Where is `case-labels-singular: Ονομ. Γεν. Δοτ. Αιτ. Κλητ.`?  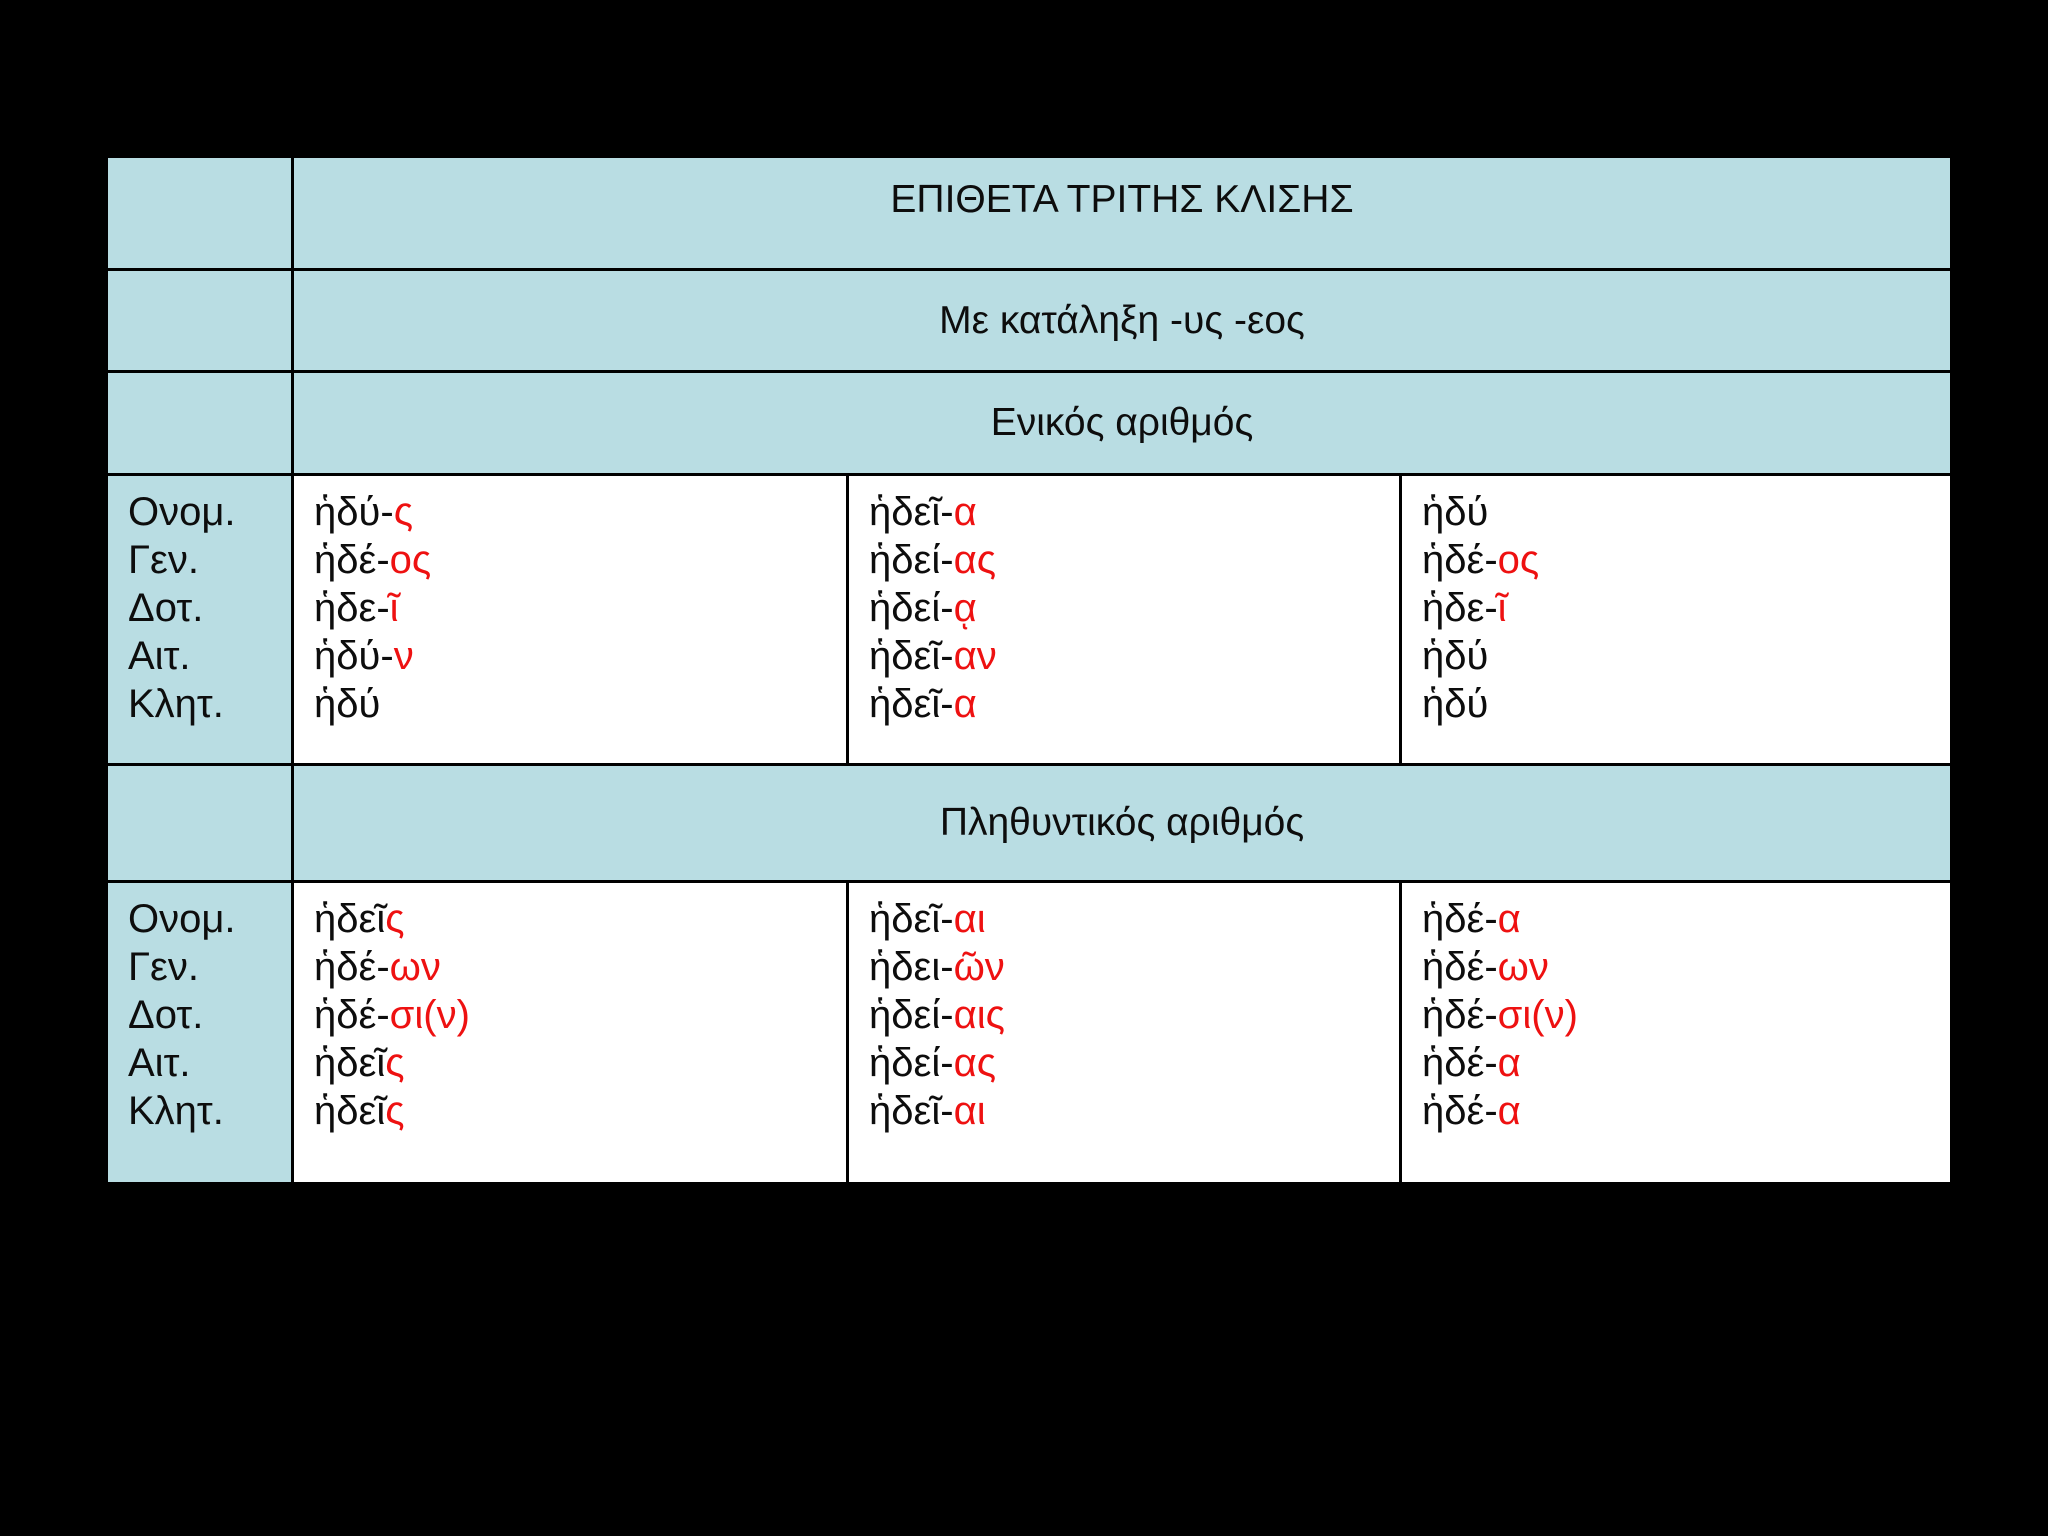 case-labels-singular: Ονομ. Γεν. Δοτ. Αιτ. Κλητ. is located at coordinates (199, 619).